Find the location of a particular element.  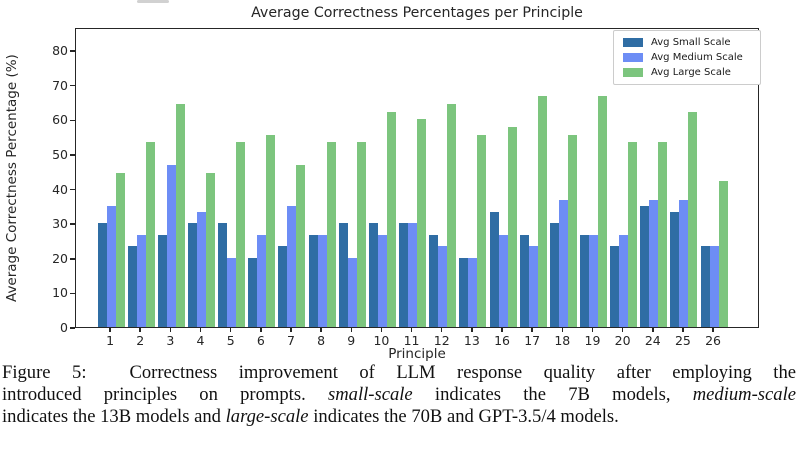

bar-avg-medium-scale-p10 is located at coordinates (382, 280).